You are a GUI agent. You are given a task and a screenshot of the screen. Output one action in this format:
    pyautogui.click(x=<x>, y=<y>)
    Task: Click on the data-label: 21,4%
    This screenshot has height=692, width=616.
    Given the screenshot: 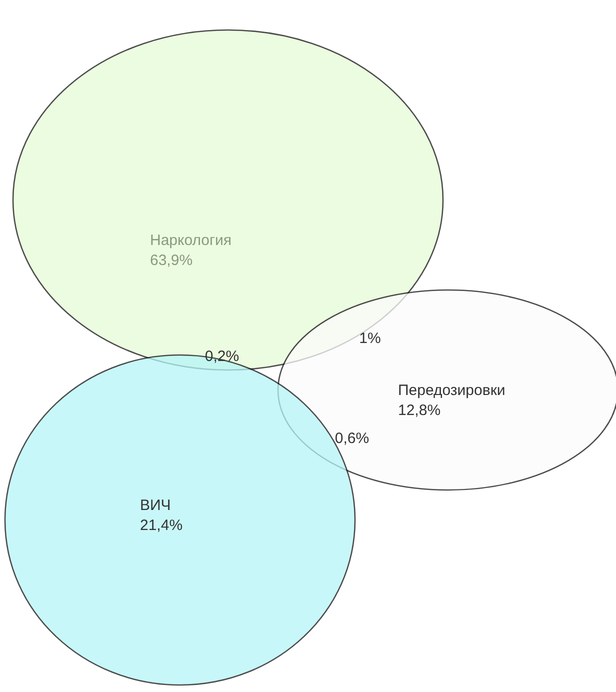 What is the action you would take?
    pyautogui.click(x=161, y=525)
    